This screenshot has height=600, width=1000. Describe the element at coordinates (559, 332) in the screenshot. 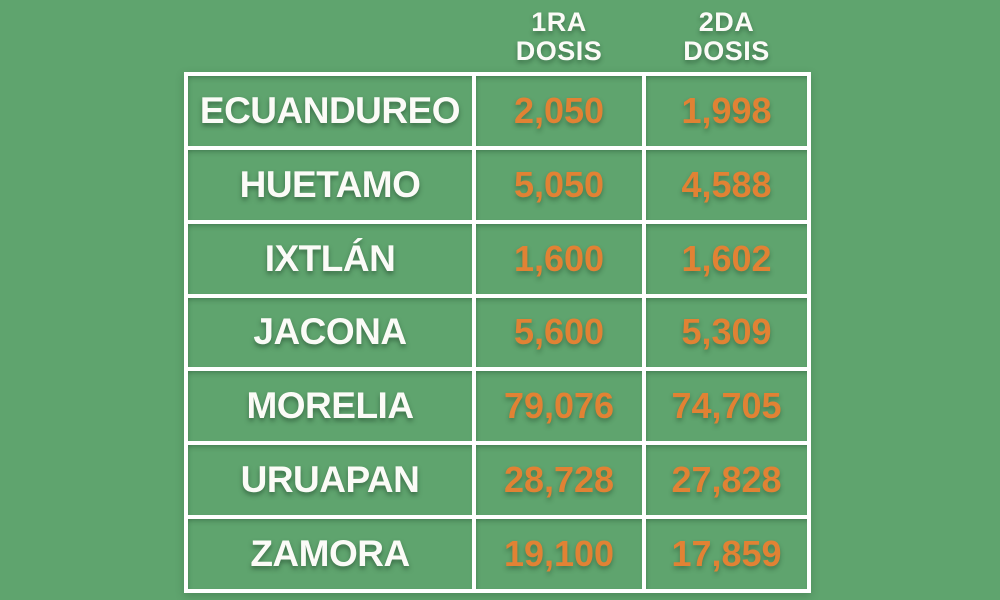

I see `dose1-value: 5,600` at that location.